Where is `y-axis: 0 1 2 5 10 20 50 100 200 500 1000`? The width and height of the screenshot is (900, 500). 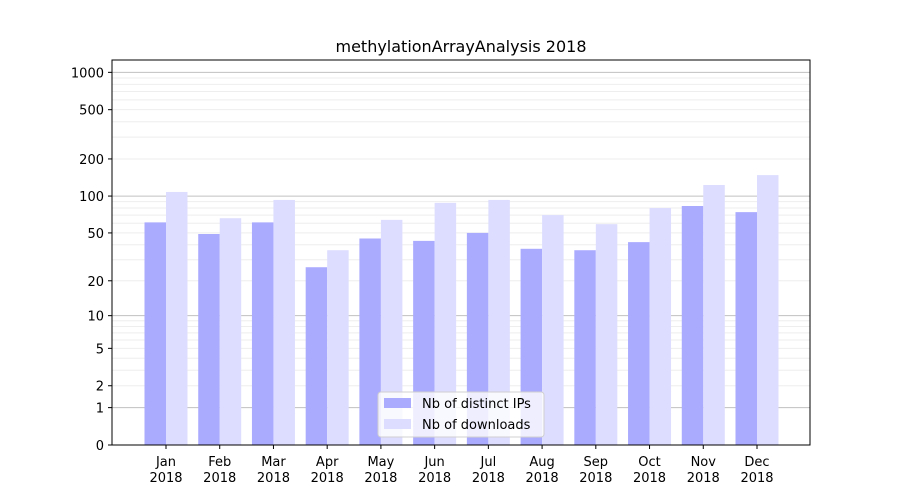 y-axis: 0 1 2 5 10 20 50 100 200 500 1000 is located at coordinates (91, 260).